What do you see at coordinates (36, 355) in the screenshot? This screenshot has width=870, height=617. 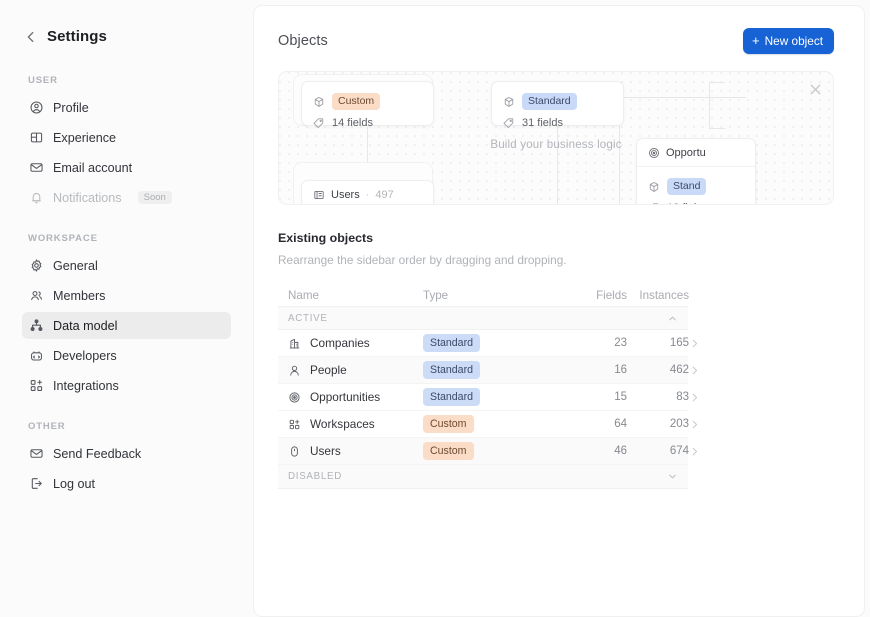 I see `developers-icon` at bounding box center [36, 355].